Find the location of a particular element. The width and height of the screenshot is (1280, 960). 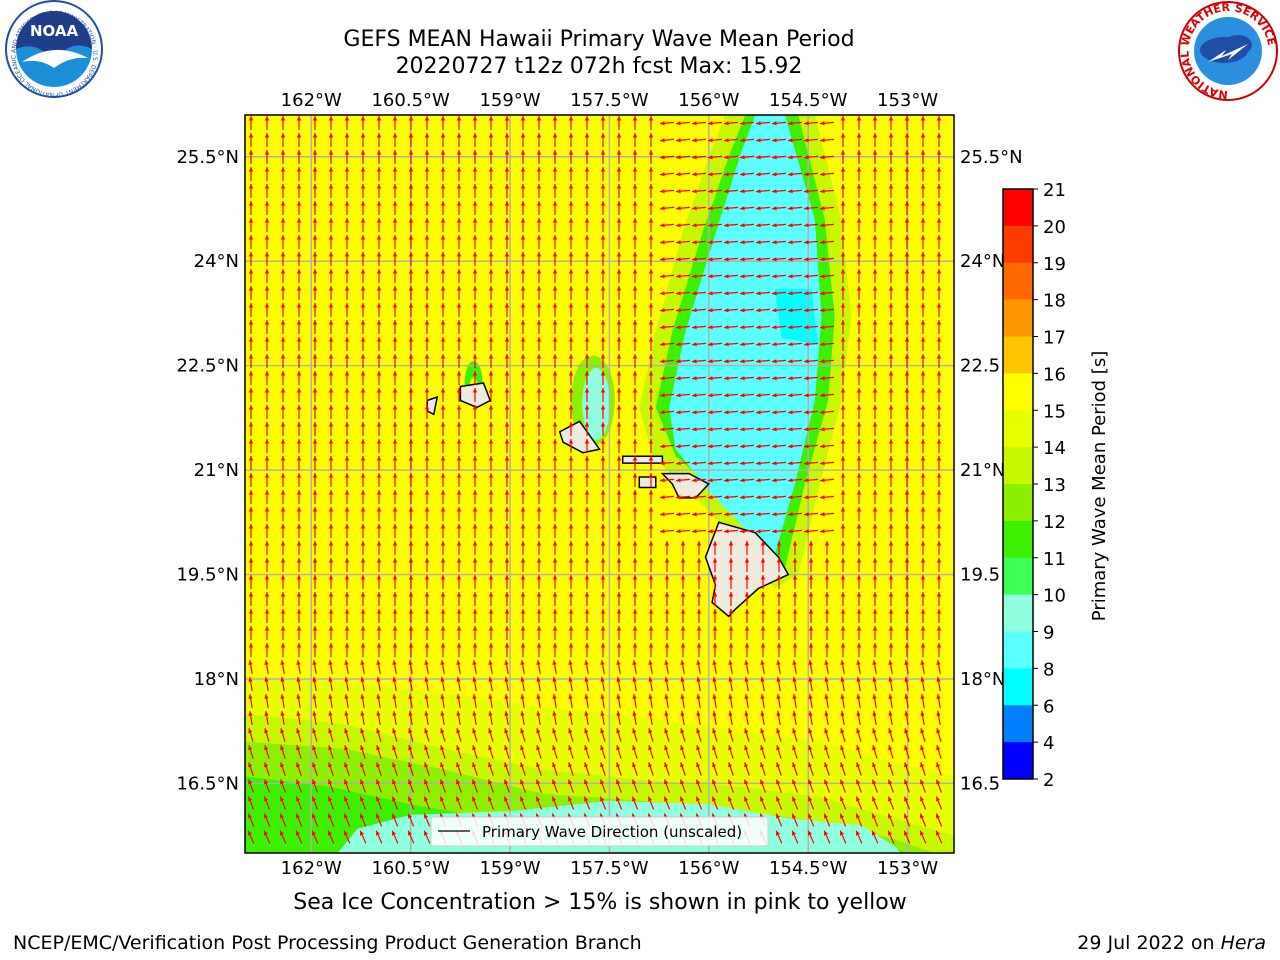

colorbar-swatch is located at coordinates (1018, 650).